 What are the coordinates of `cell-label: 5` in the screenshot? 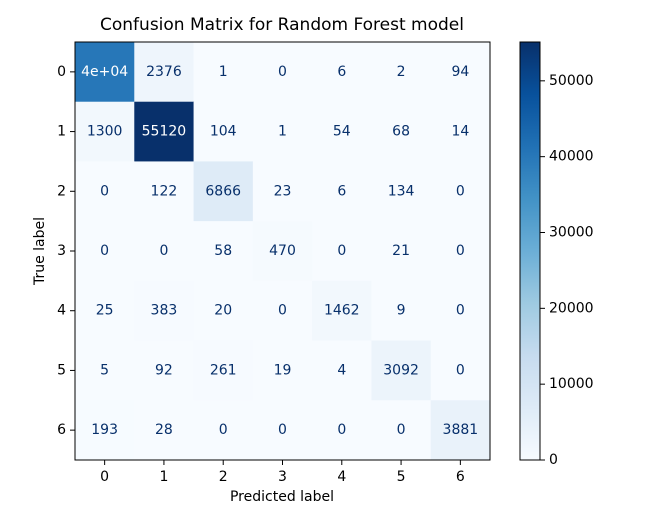 It's located at (104, 370).